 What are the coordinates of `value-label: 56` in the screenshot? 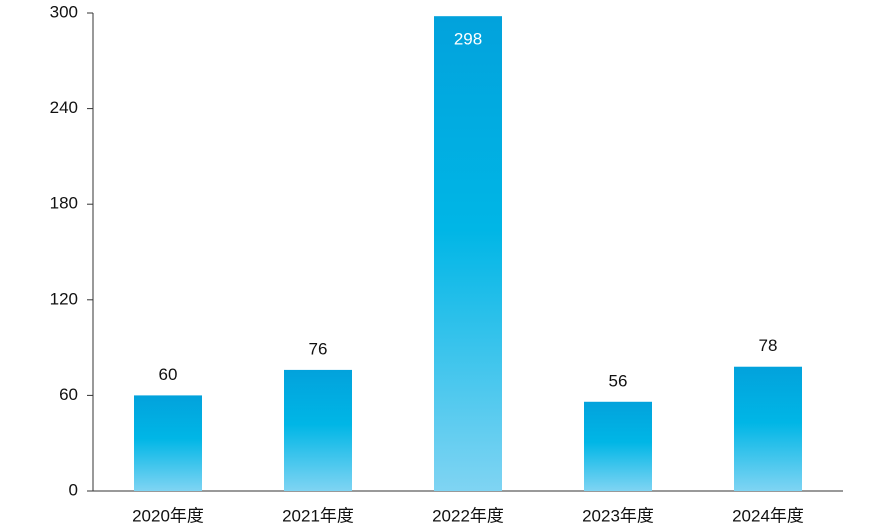 It's located at (618, 380).